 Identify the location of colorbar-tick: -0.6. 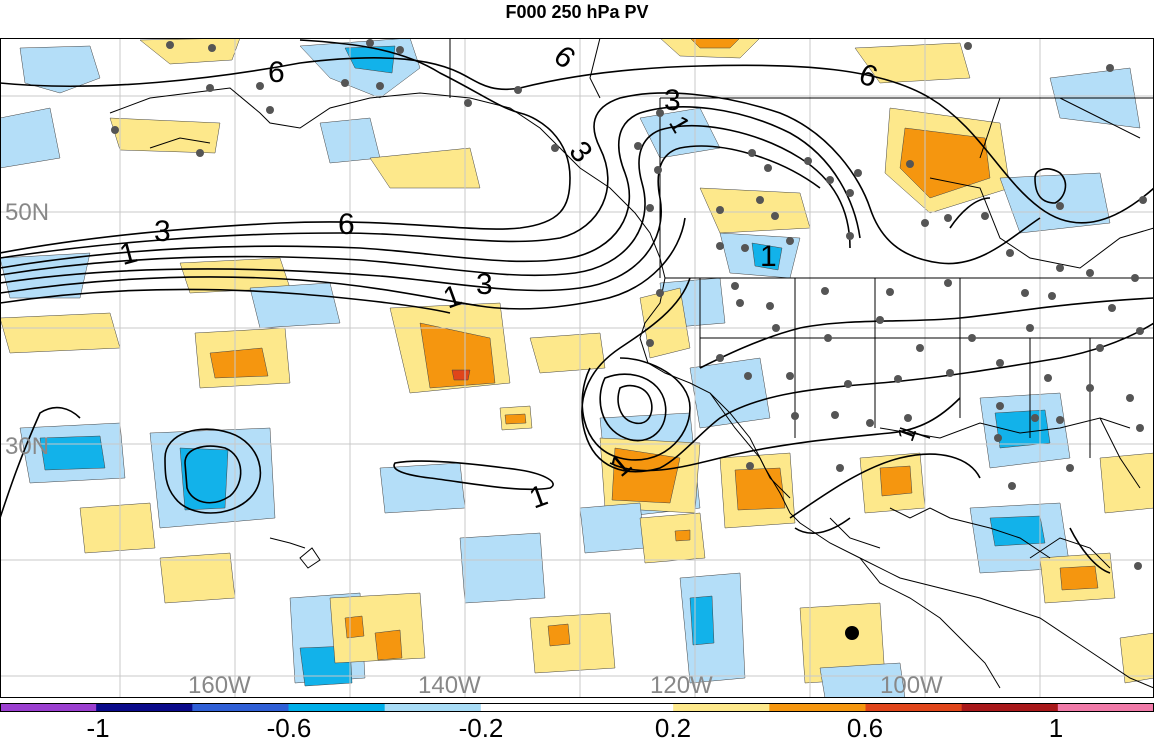
(289, 726).